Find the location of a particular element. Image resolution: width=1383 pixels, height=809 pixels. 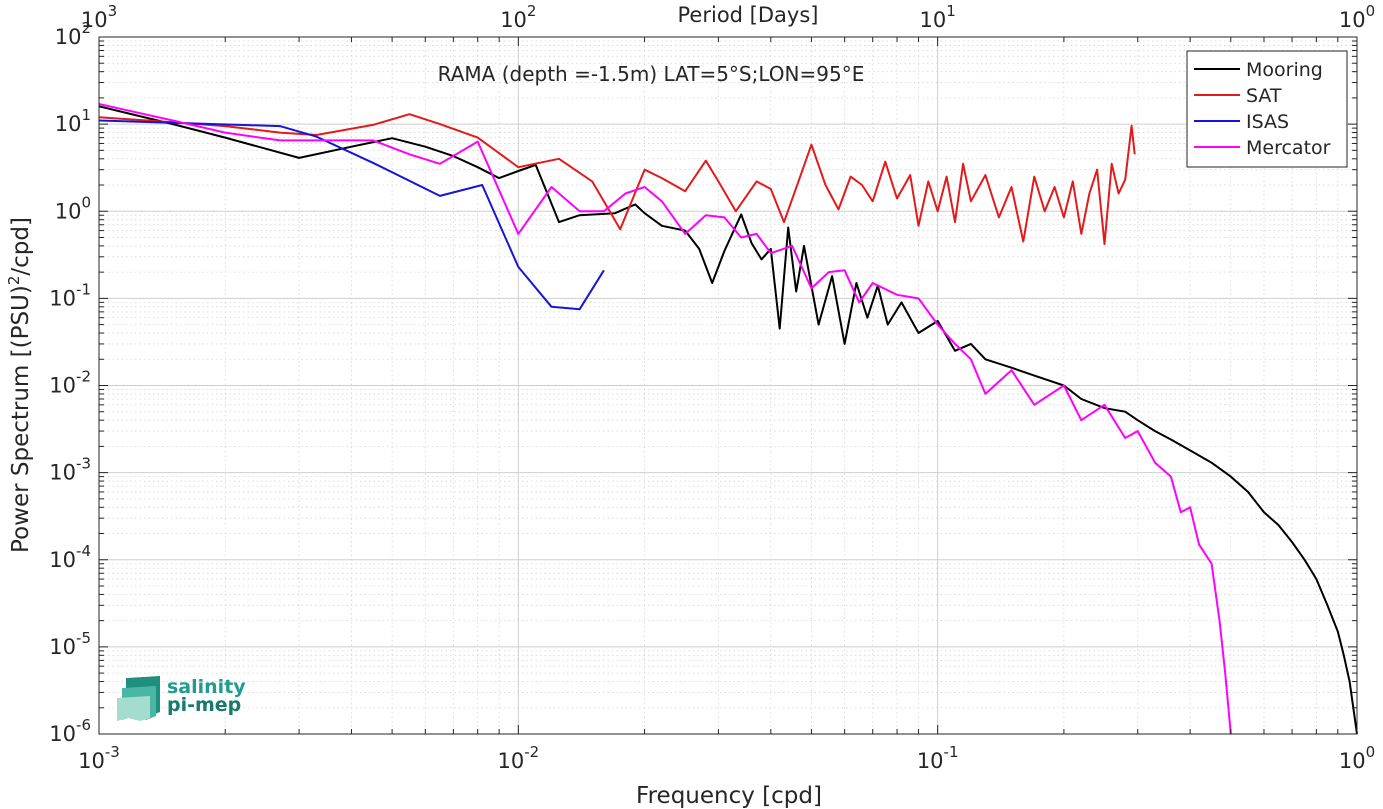

series-line-sat is located at coordinates (617, 179).